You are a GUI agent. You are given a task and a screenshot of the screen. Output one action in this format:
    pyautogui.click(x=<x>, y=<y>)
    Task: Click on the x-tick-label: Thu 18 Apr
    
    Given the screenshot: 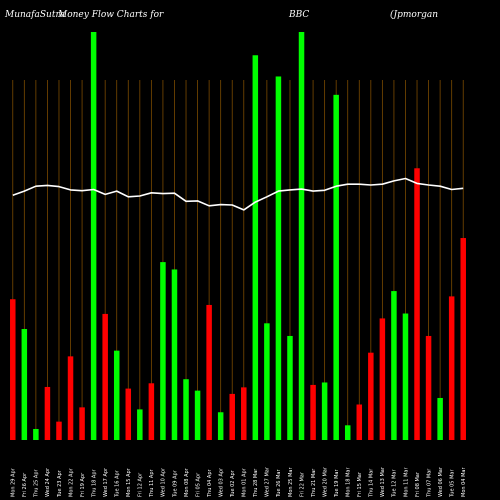 What is the action you would take?
    pyautogui.click(x=94, y=483)
    